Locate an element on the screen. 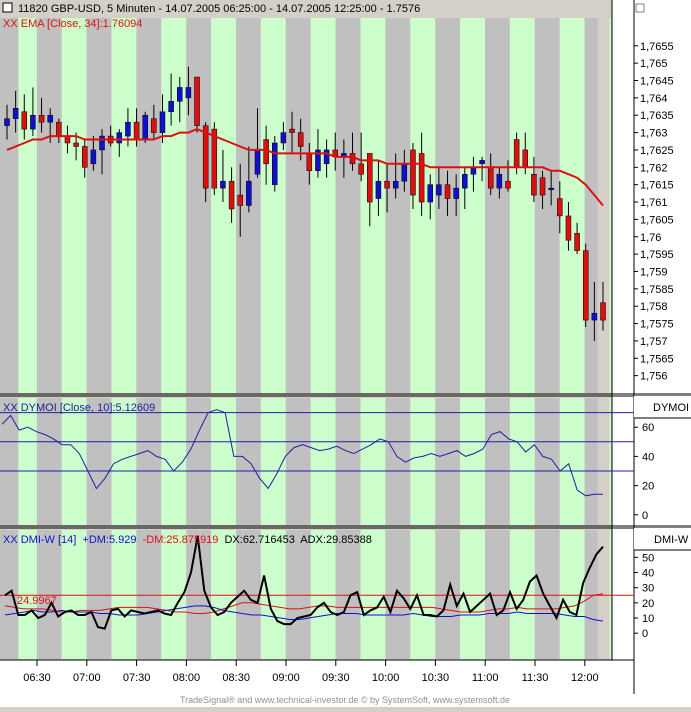 The height and width of the screenshot is (712, 691). price-tick-label: 1,7625 is located at coordinates (657, 151).